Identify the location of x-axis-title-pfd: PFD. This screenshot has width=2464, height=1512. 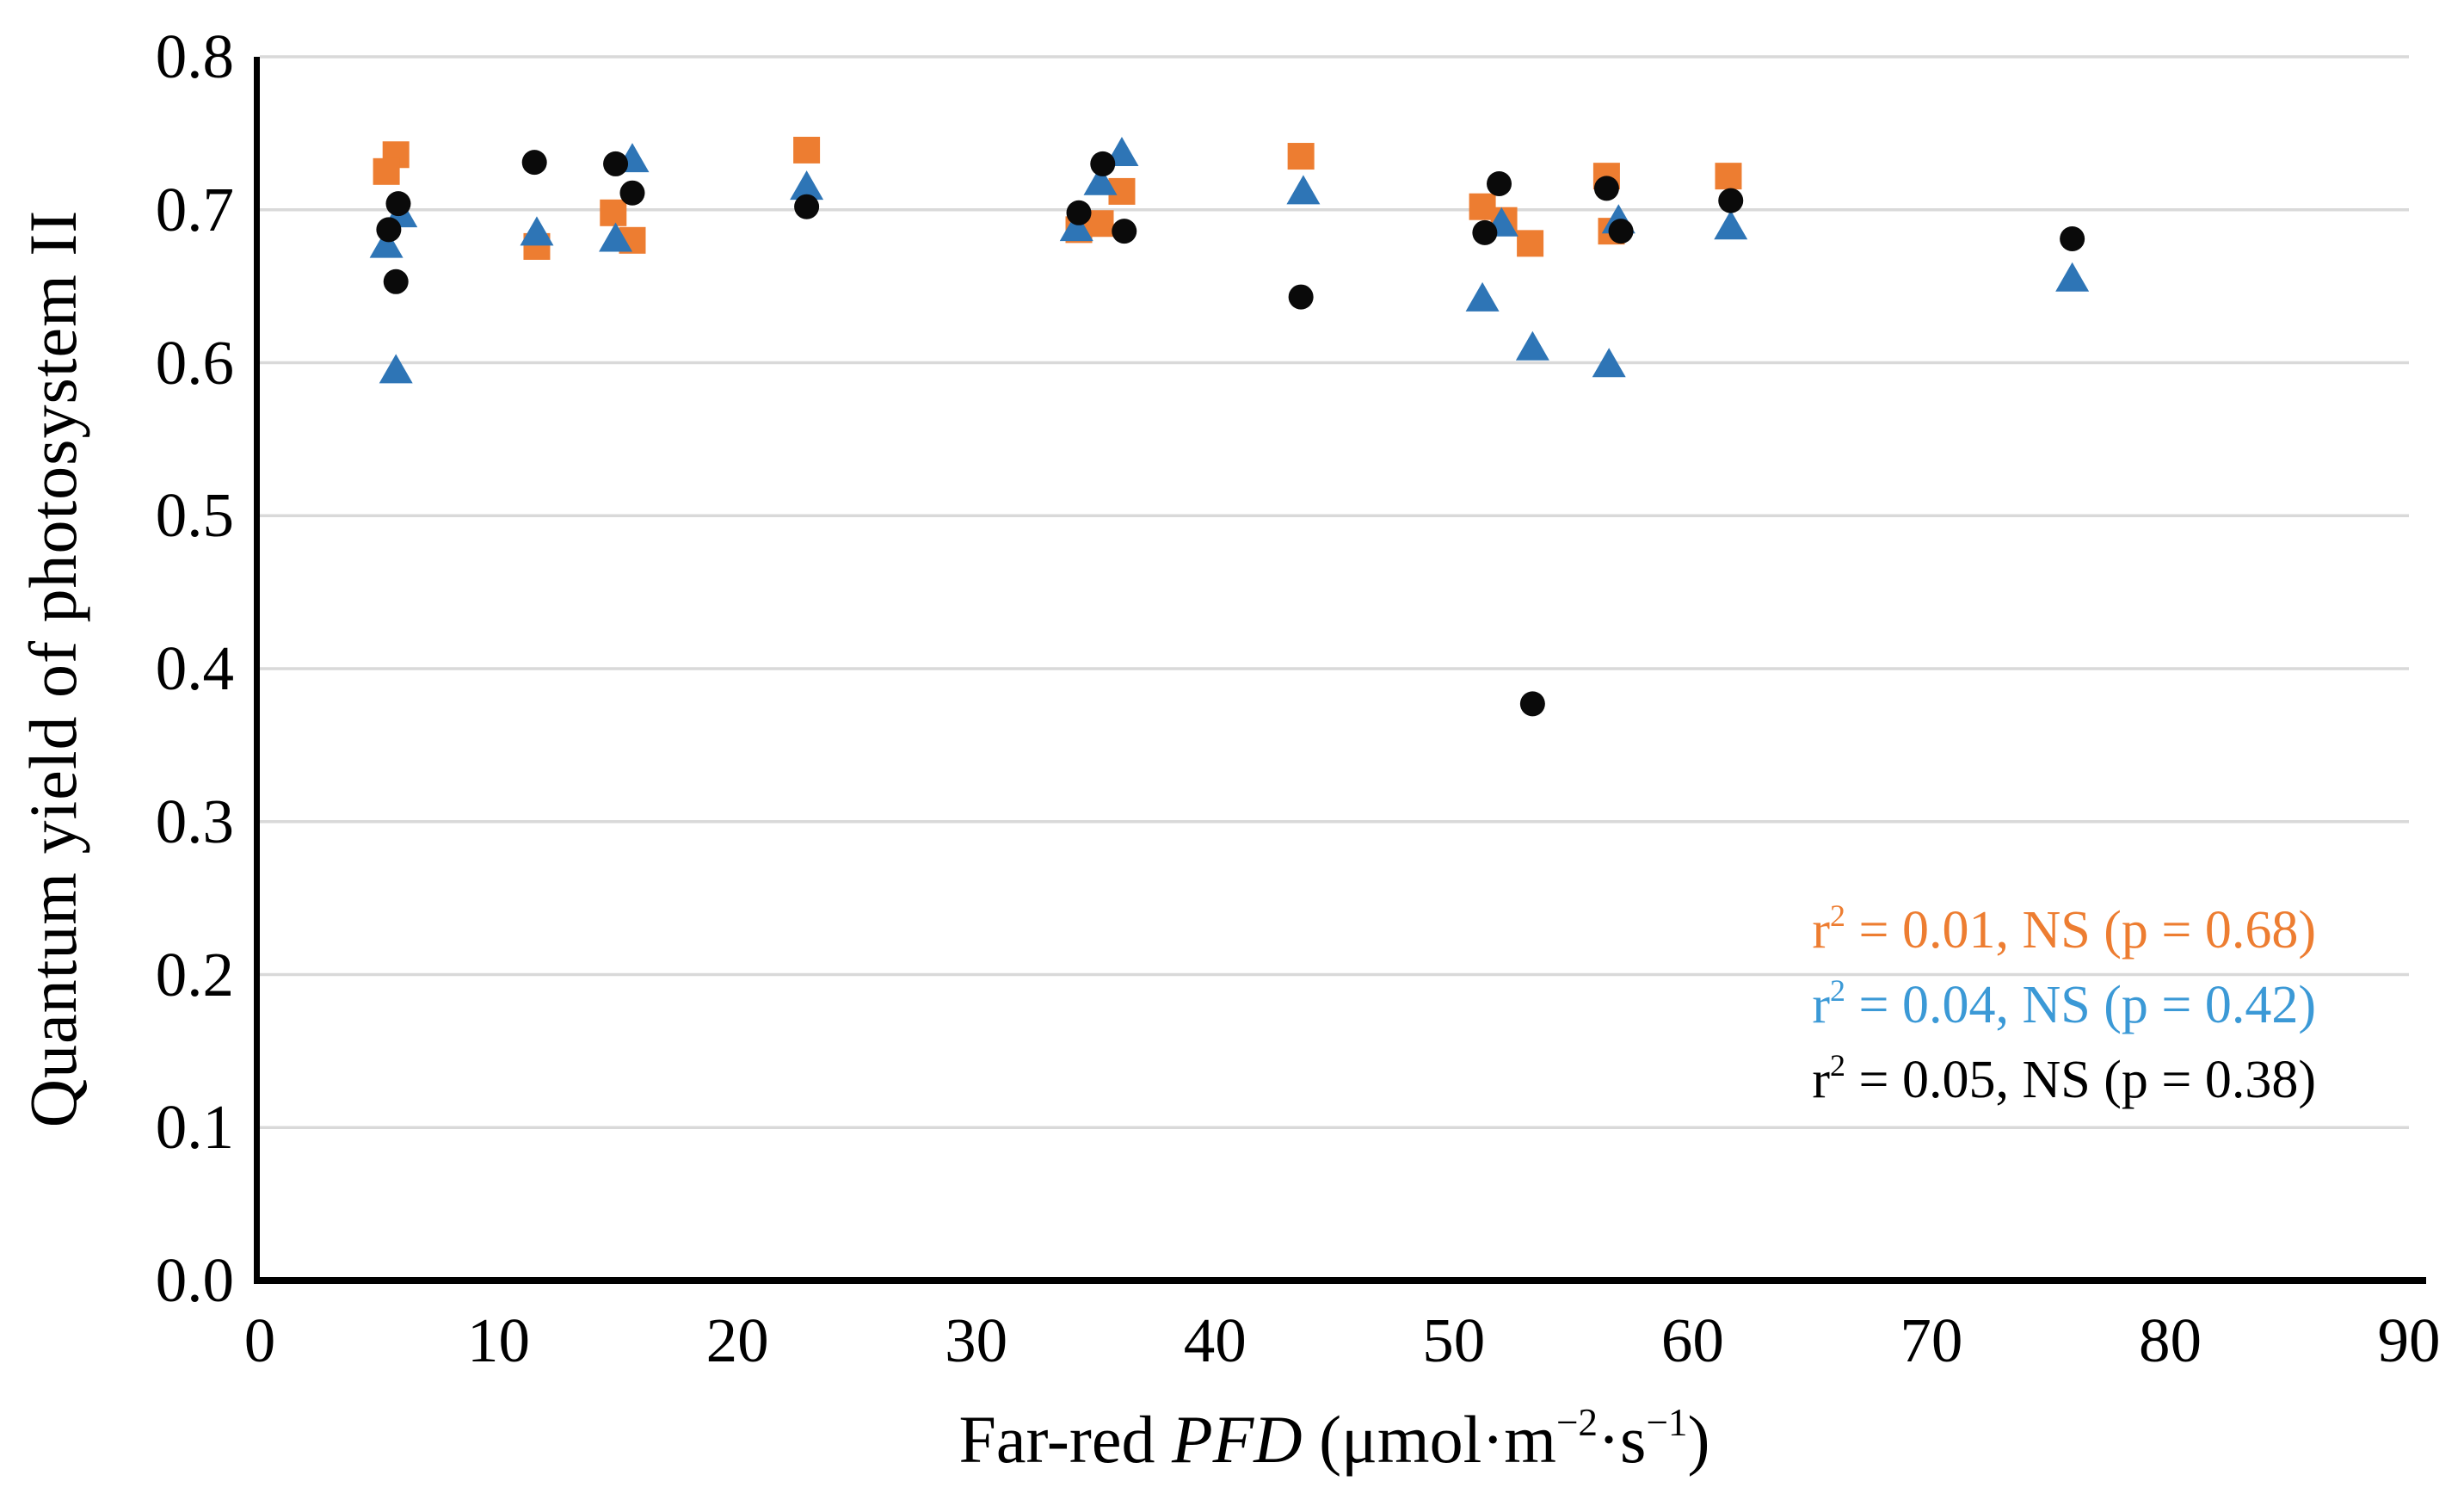
(1237, 1439).